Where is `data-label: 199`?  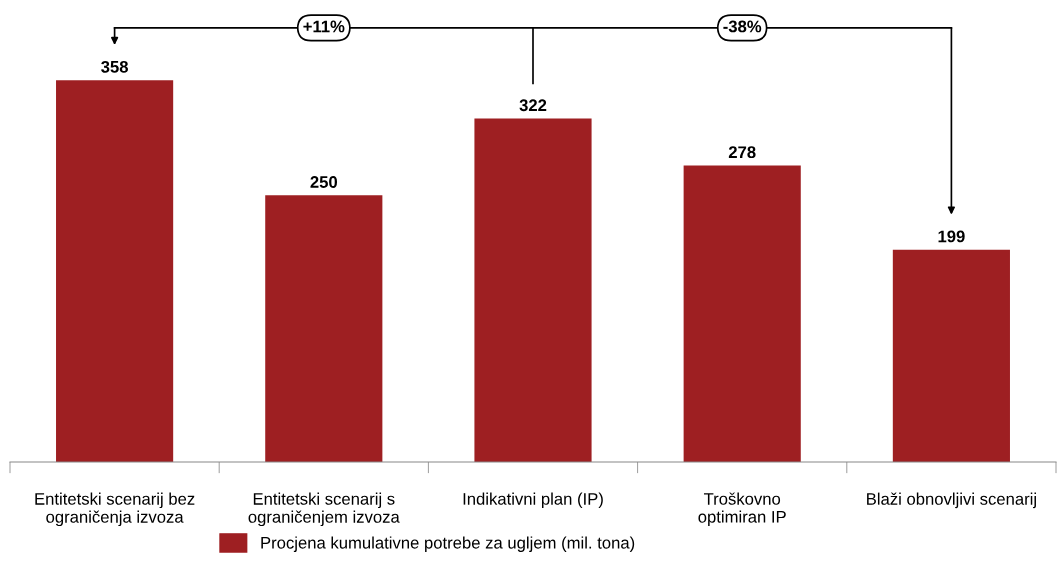
data-label: 199 is located at coordinates (951, 236).